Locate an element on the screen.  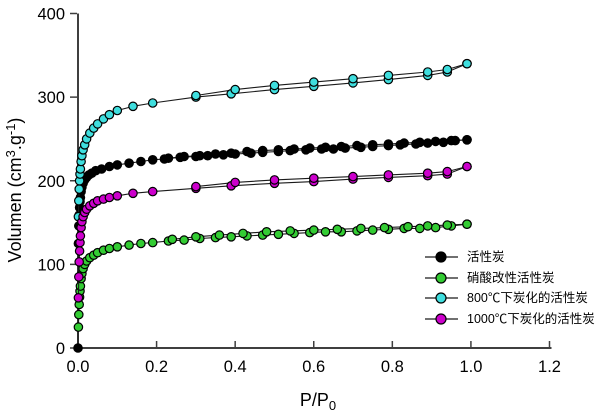
y-axis-title: Volumen (cm3.g-1) is located at coordinates (16, 190).